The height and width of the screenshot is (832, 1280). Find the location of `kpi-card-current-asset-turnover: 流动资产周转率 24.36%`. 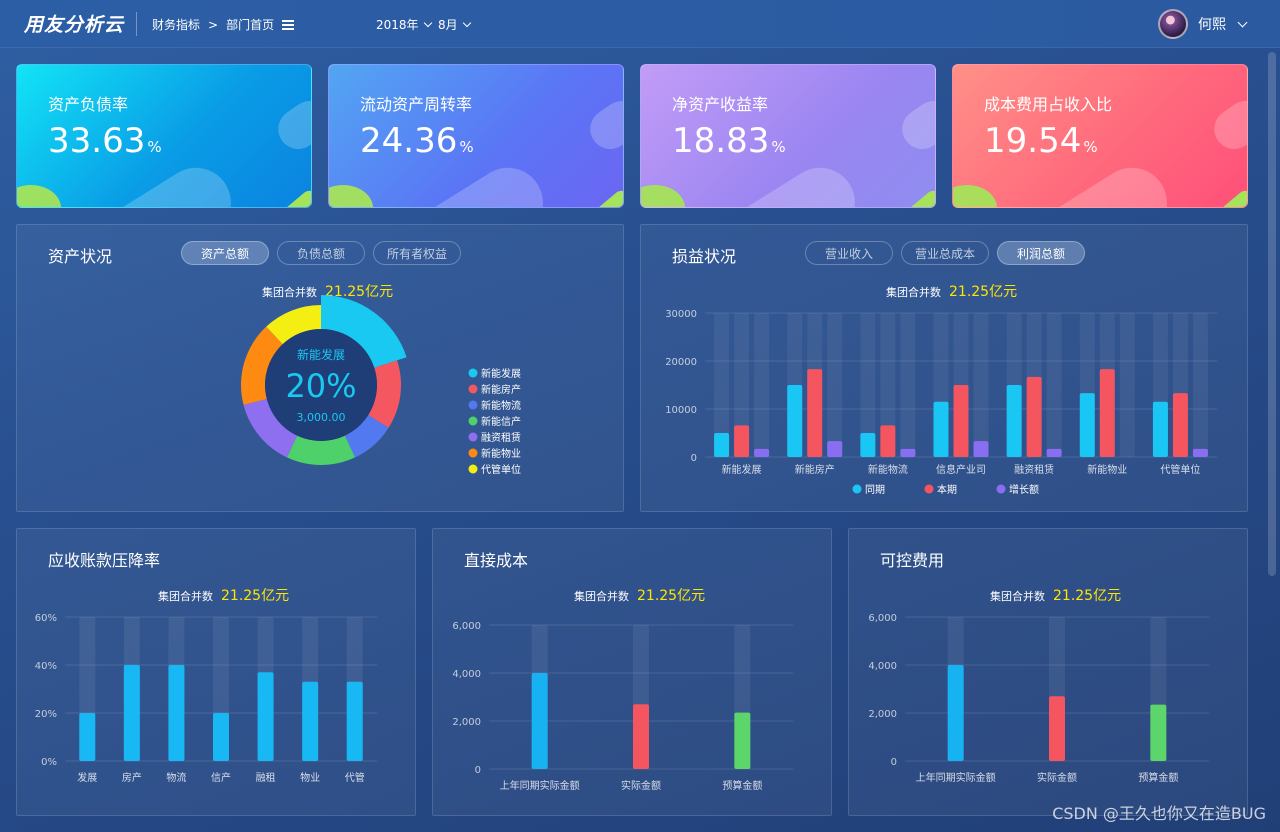

kpi-card-current-asset-turnover: 流动资产周转率 24.36% is located at coordinates (476, 136).